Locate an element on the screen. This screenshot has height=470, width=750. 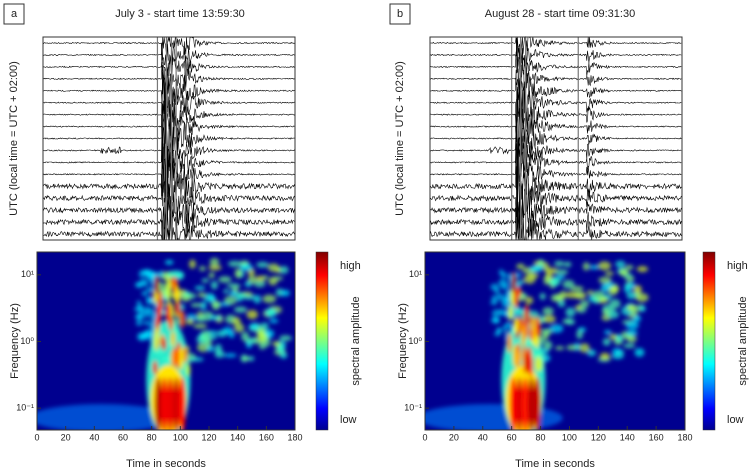
x-tick-label: 40 is located at coordinates (94, 437).